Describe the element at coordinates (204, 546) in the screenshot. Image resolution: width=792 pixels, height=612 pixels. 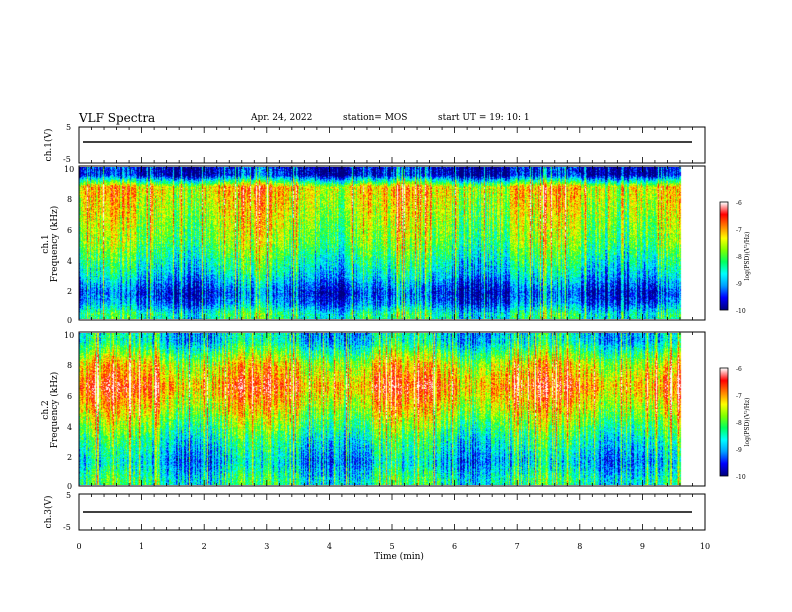
I see `x-tick-label: 2` at that location.